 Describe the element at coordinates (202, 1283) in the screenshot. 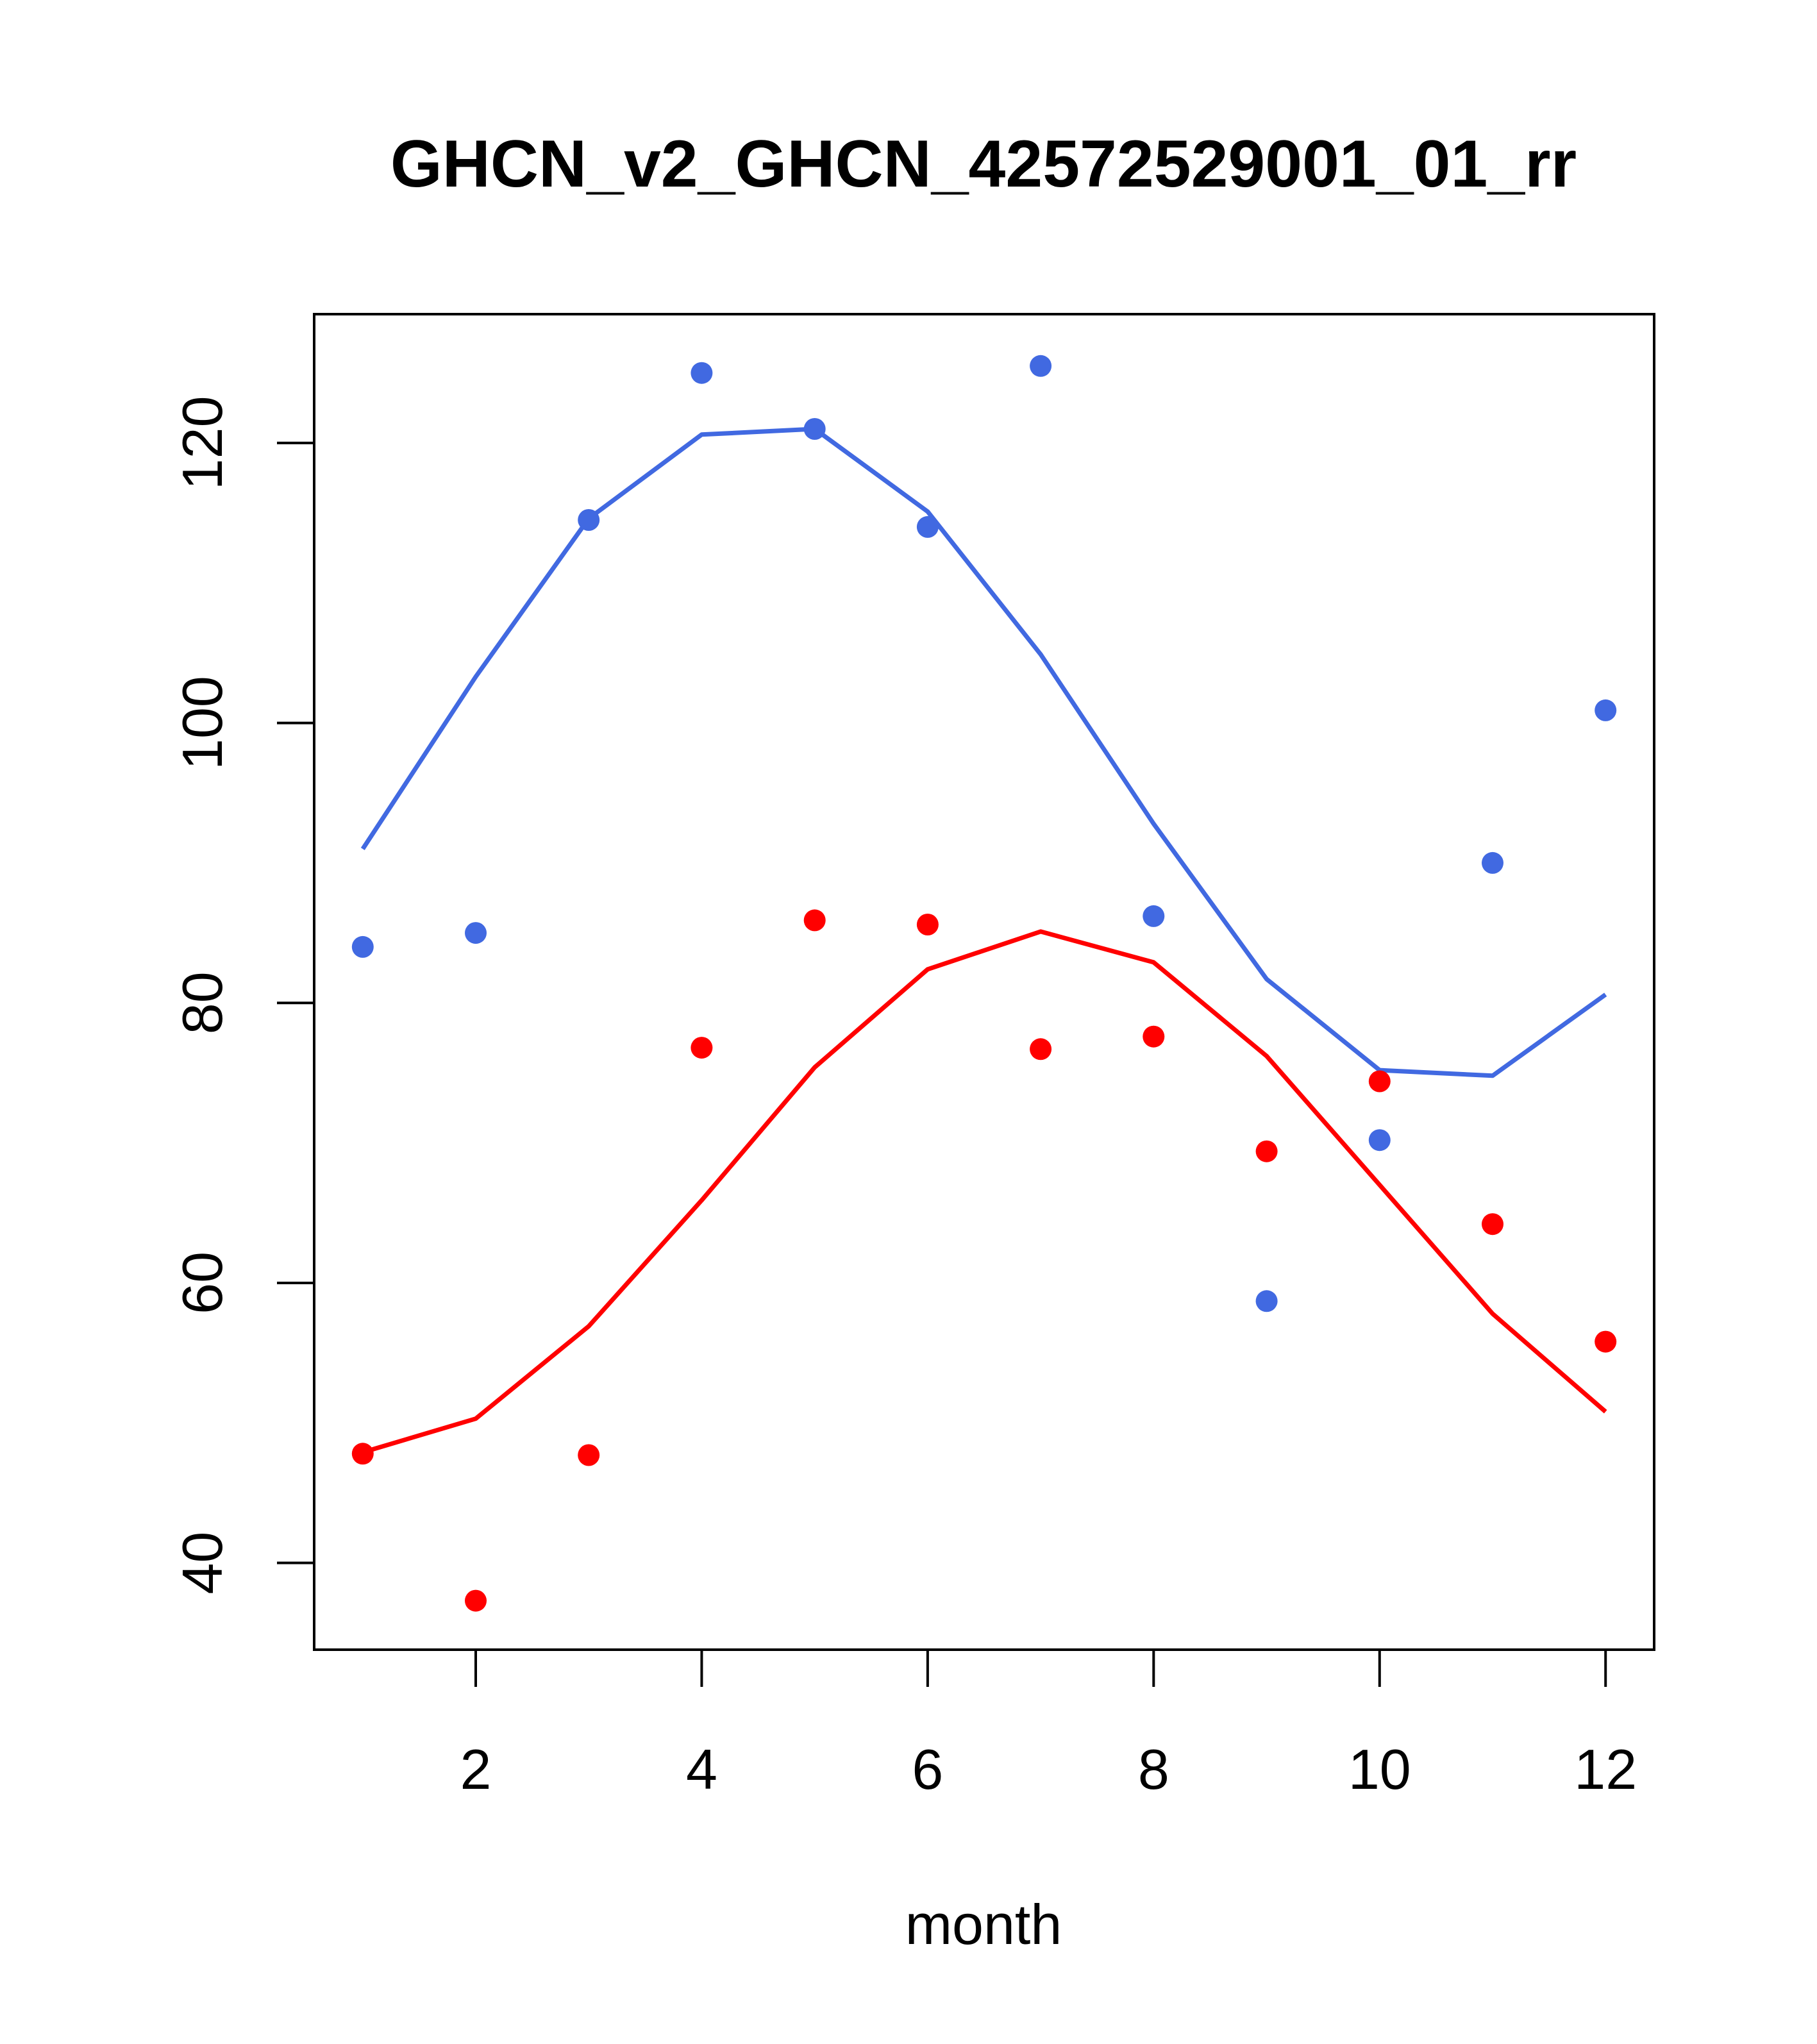

I see `y-tick-label: 60` at that location.